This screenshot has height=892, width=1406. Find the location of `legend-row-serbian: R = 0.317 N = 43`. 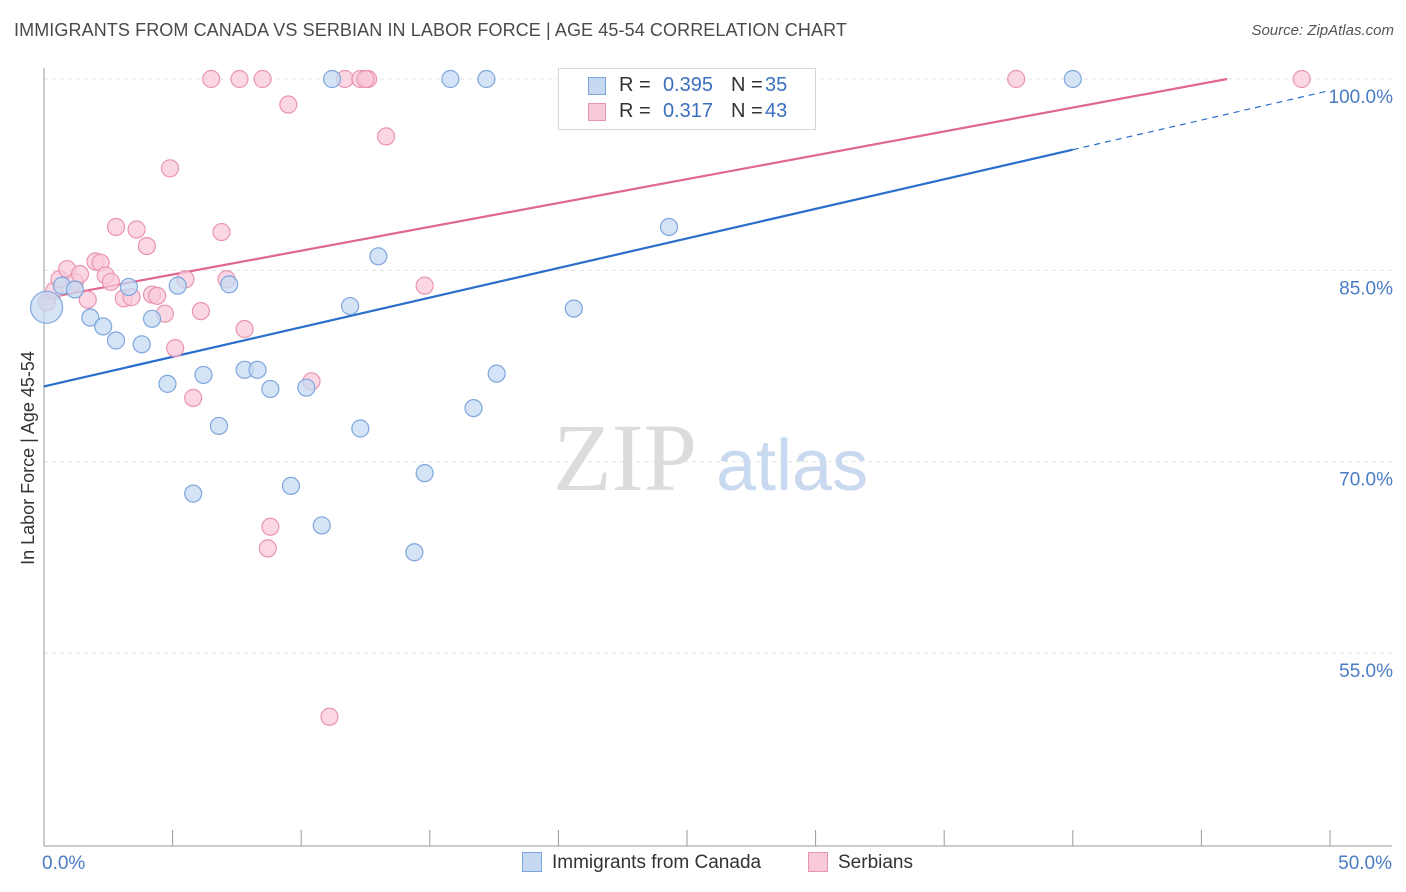

legend-row-serbian: R = 0.317 N = 43 is located at coordinates (687, 113).